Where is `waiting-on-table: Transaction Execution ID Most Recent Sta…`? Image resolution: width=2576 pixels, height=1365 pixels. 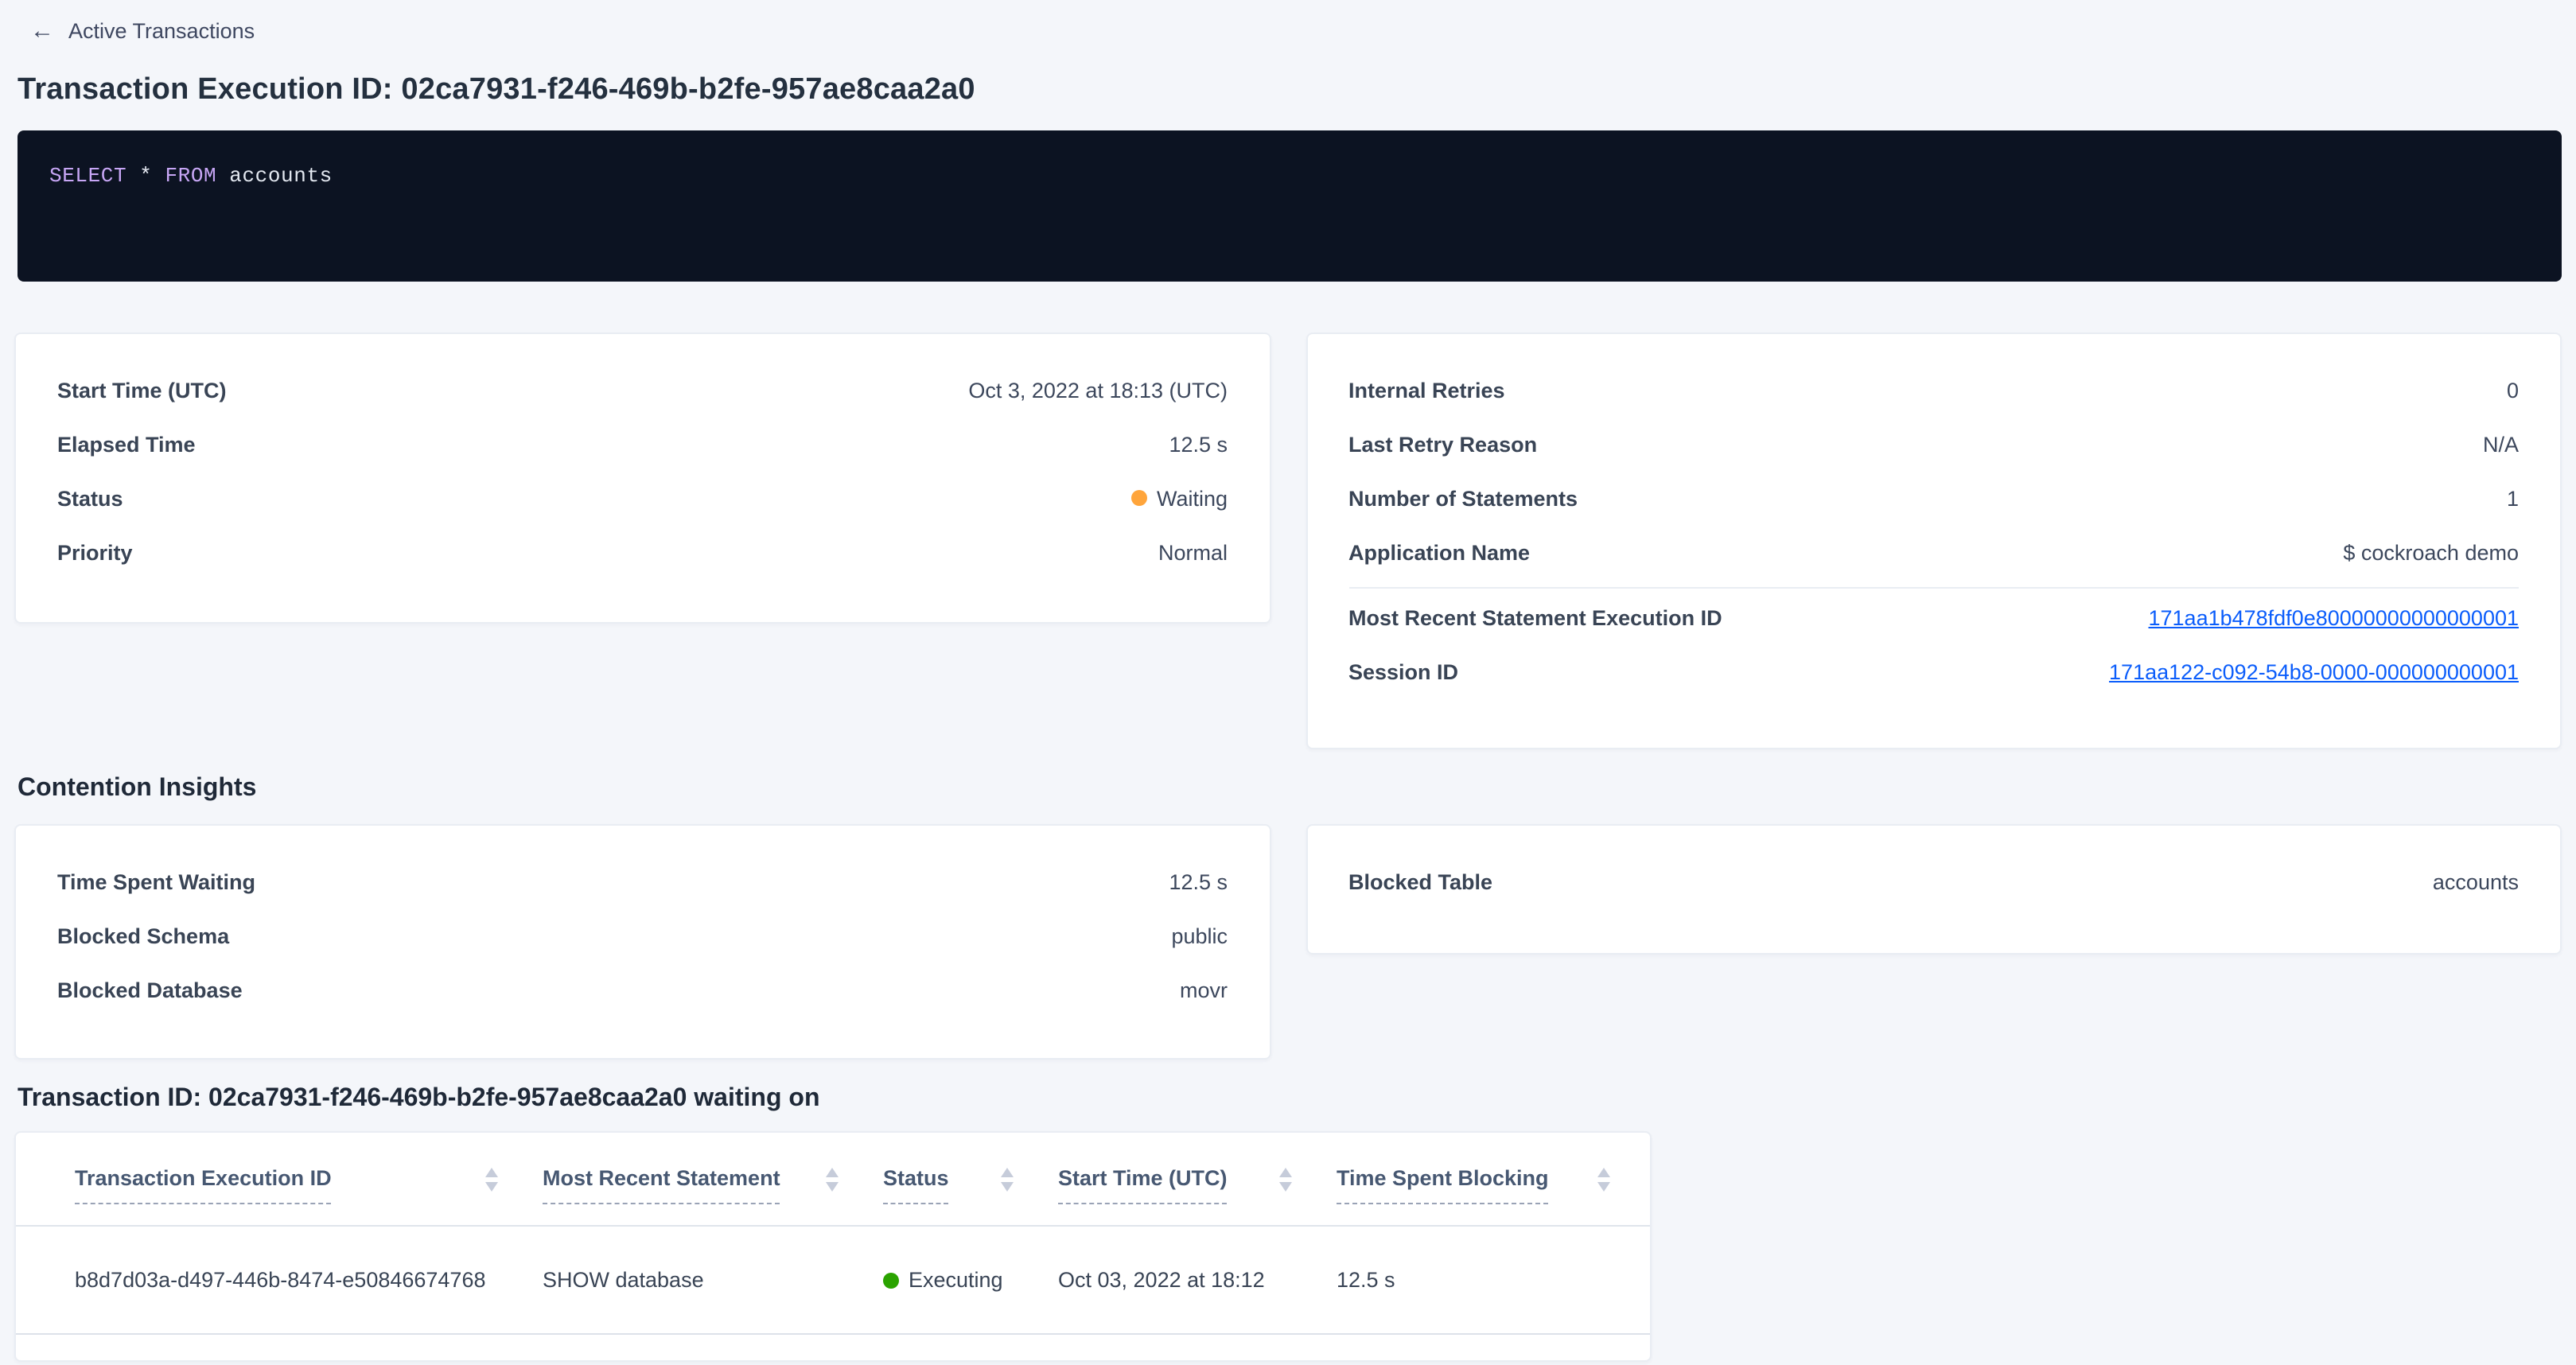 waiting-on-table: Transaction Execution ID Most Recent Sta… is located at coordinates (833, 1246).